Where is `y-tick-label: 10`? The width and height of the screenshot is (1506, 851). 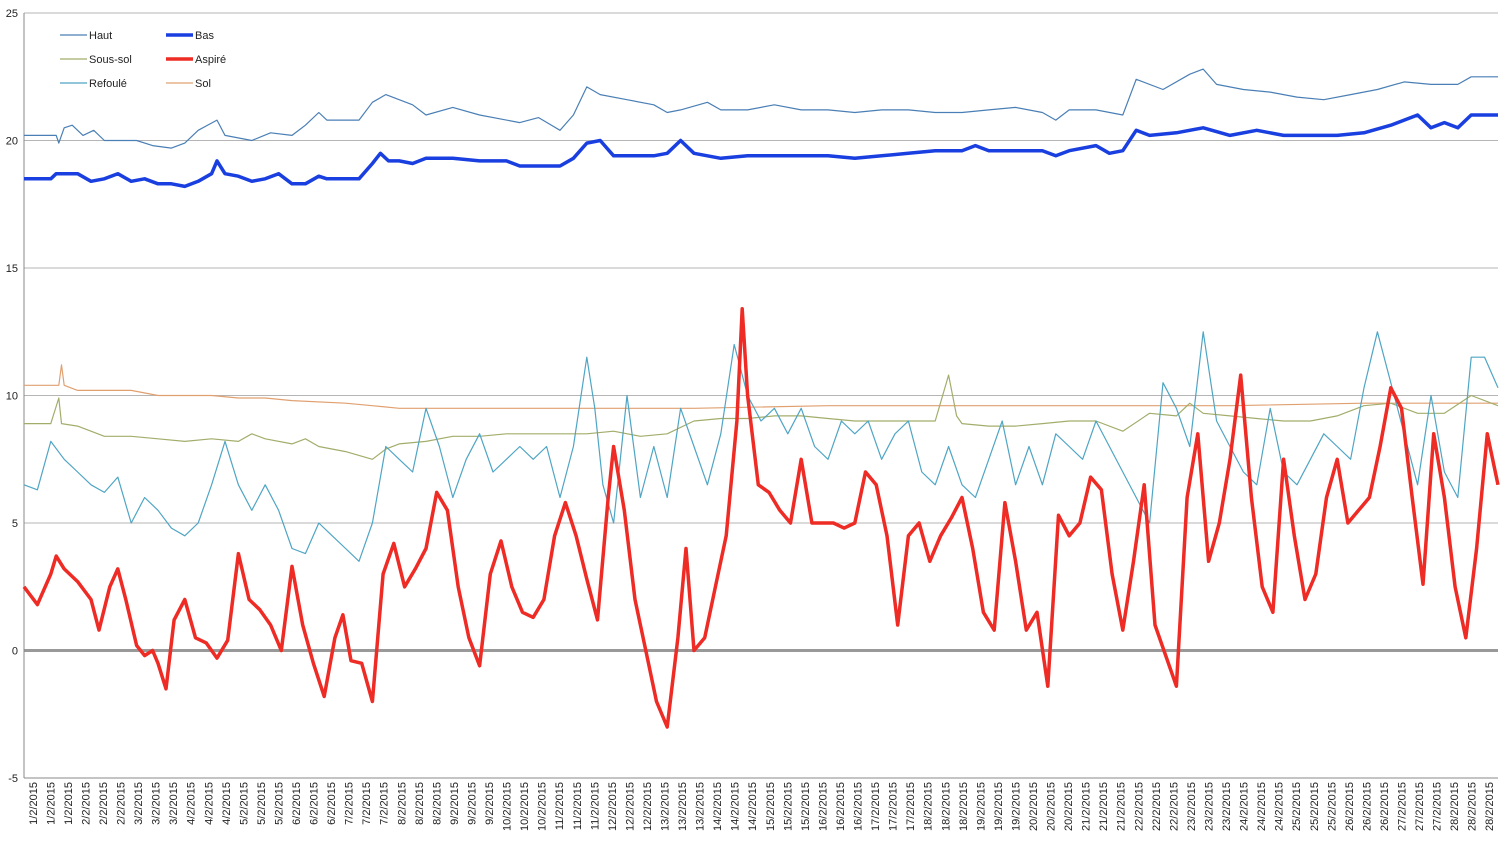 y-tick-label: 10 is located at coordinates (12, 397).